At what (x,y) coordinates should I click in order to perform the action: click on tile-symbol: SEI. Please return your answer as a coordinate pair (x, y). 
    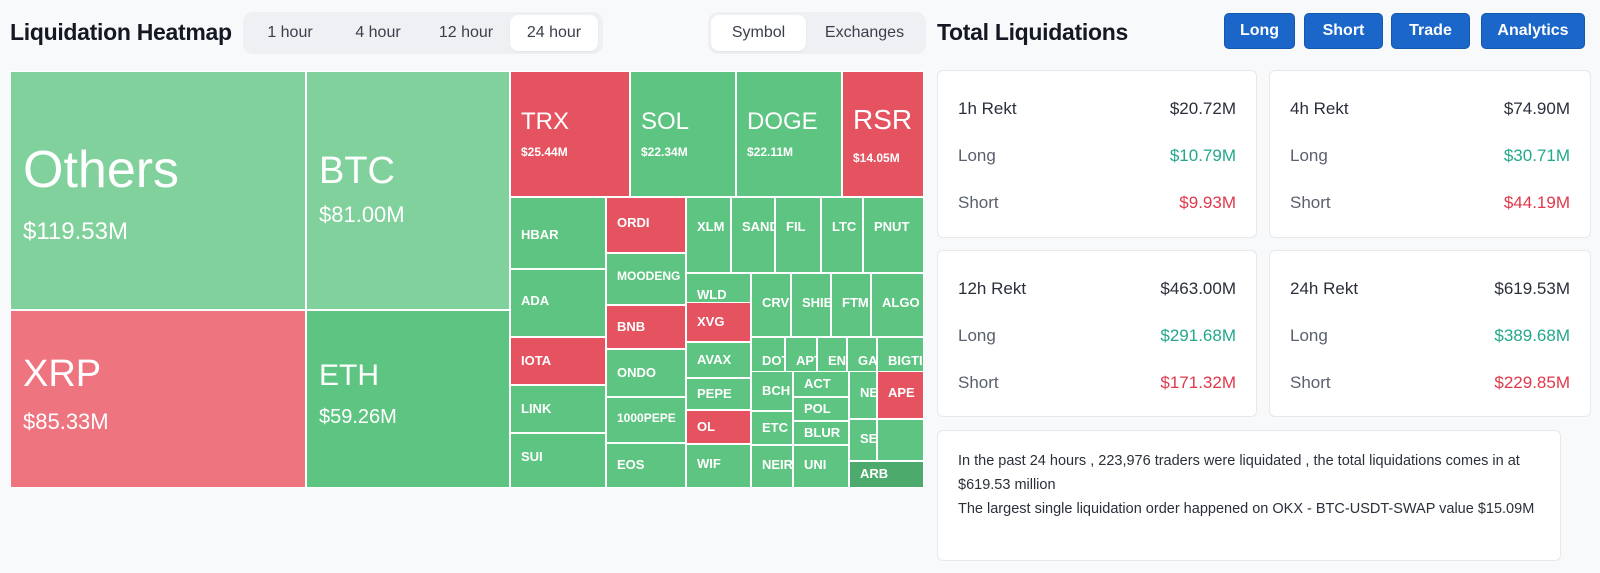
    Looking at the image, I should click on (868, 438).